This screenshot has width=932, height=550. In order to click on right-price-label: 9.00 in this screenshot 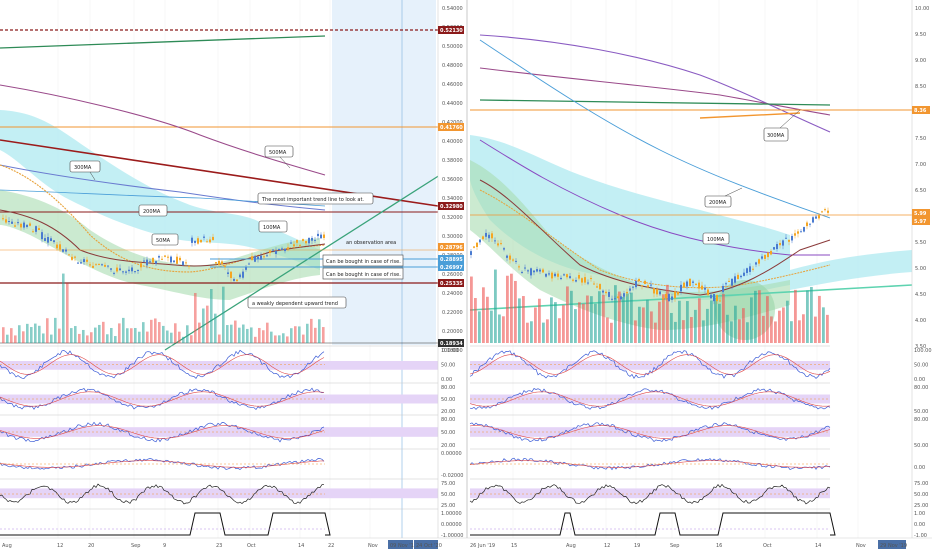, I will do `click(920, 61)`.